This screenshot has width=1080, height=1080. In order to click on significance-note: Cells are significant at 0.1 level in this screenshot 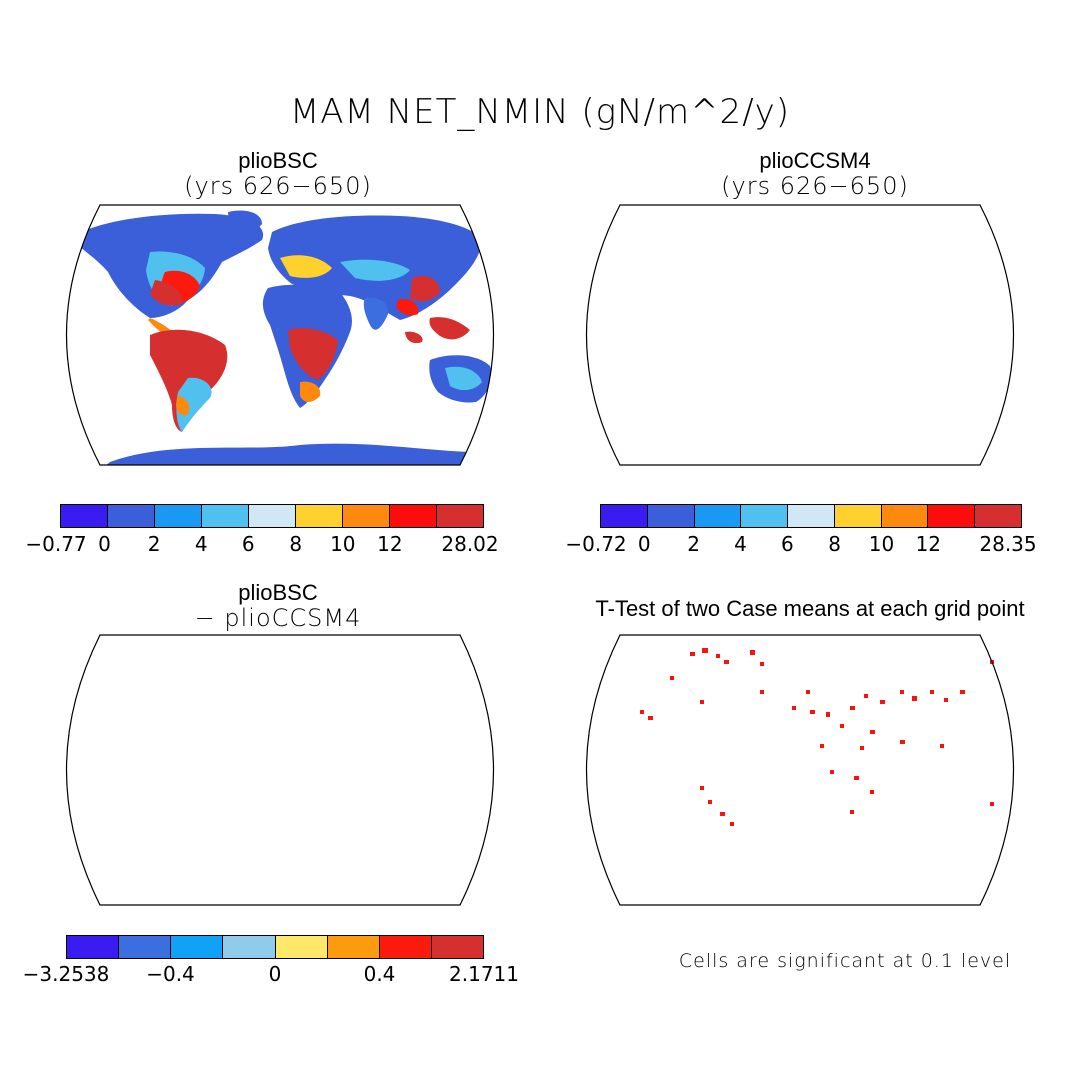, I will do `click(845, 961)`.